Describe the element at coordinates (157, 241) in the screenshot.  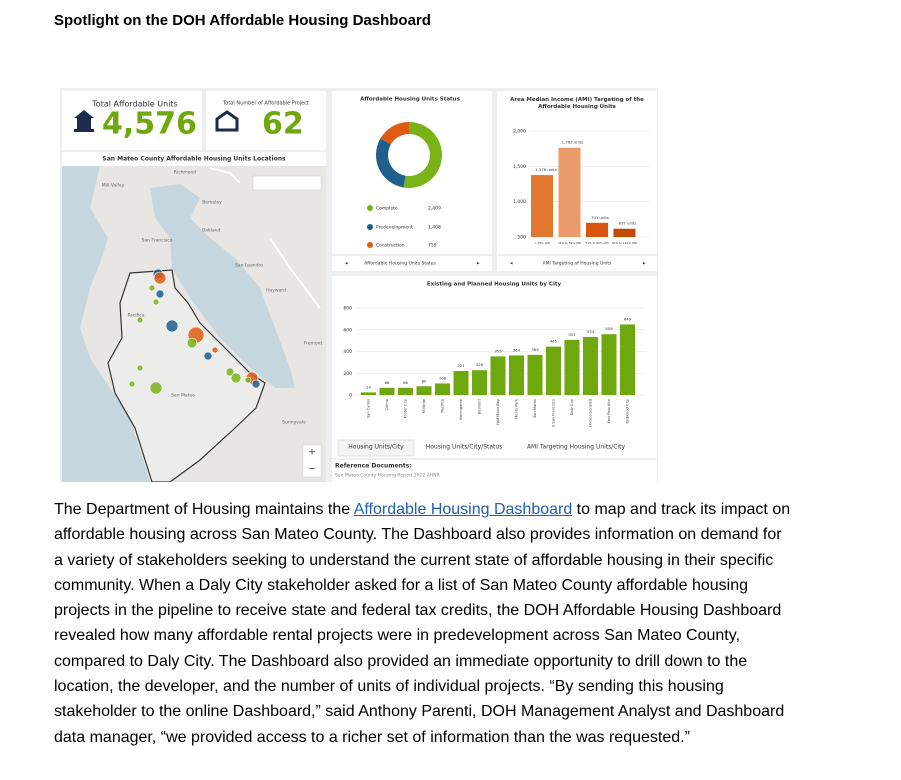
I see `map-place: San Francisco` at that location.